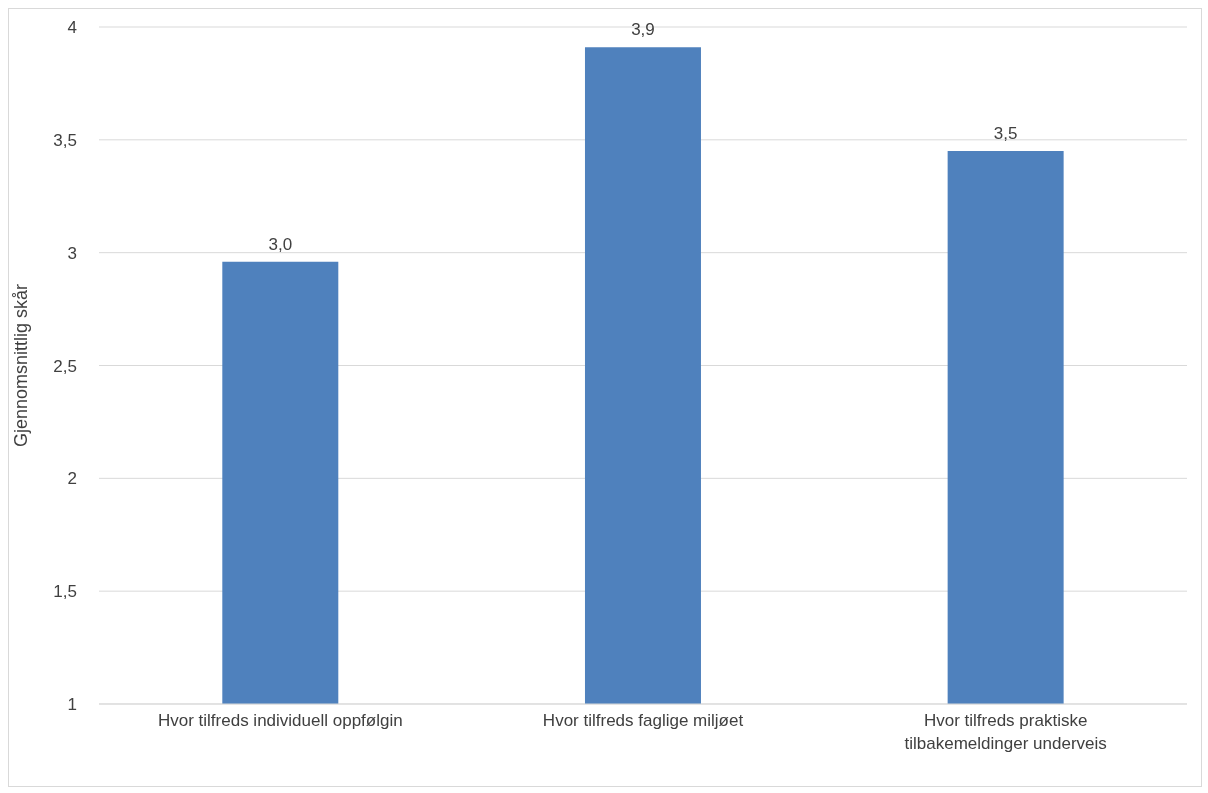 Image resolution: width=1208 pixels, height=793 pixels. What do you see at coordinates (72, 705) in the screenshot?
I see `y-tick-label: 1` at bounding box center [72, 705].